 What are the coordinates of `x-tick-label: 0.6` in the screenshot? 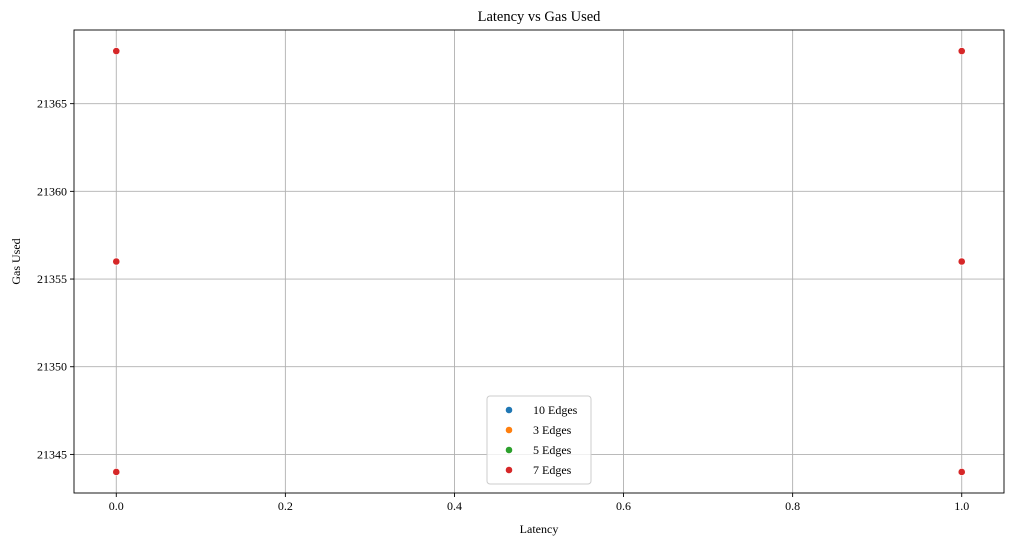 It's located at (623, 506).